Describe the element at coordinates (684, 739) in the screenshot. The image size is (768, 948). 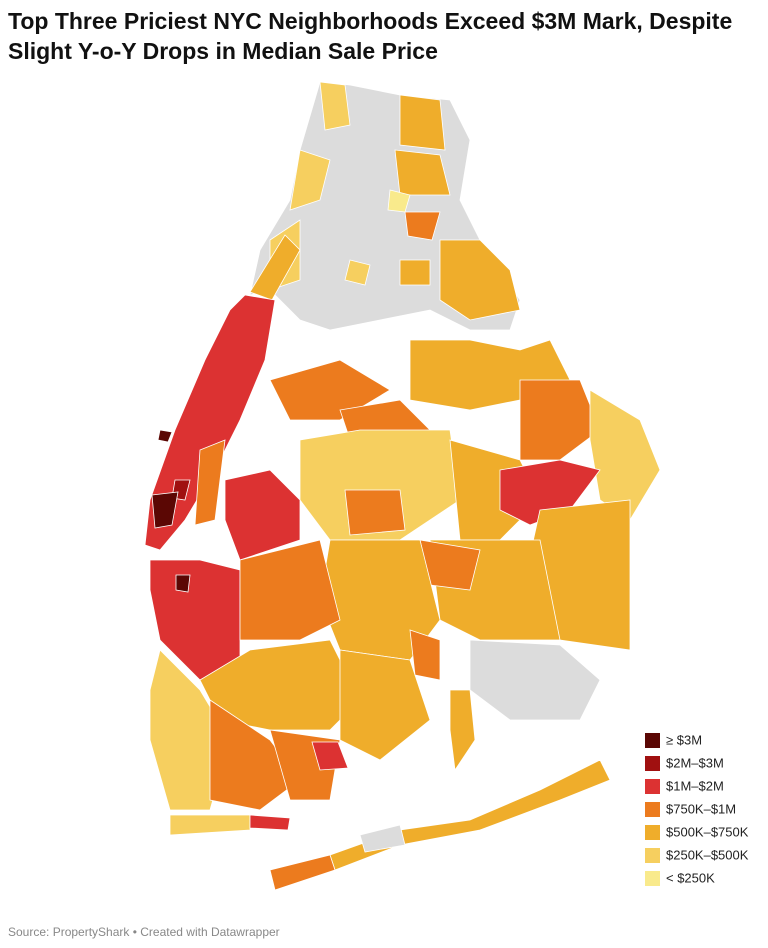
I see `legend-label: ≥ $3M` at that location.